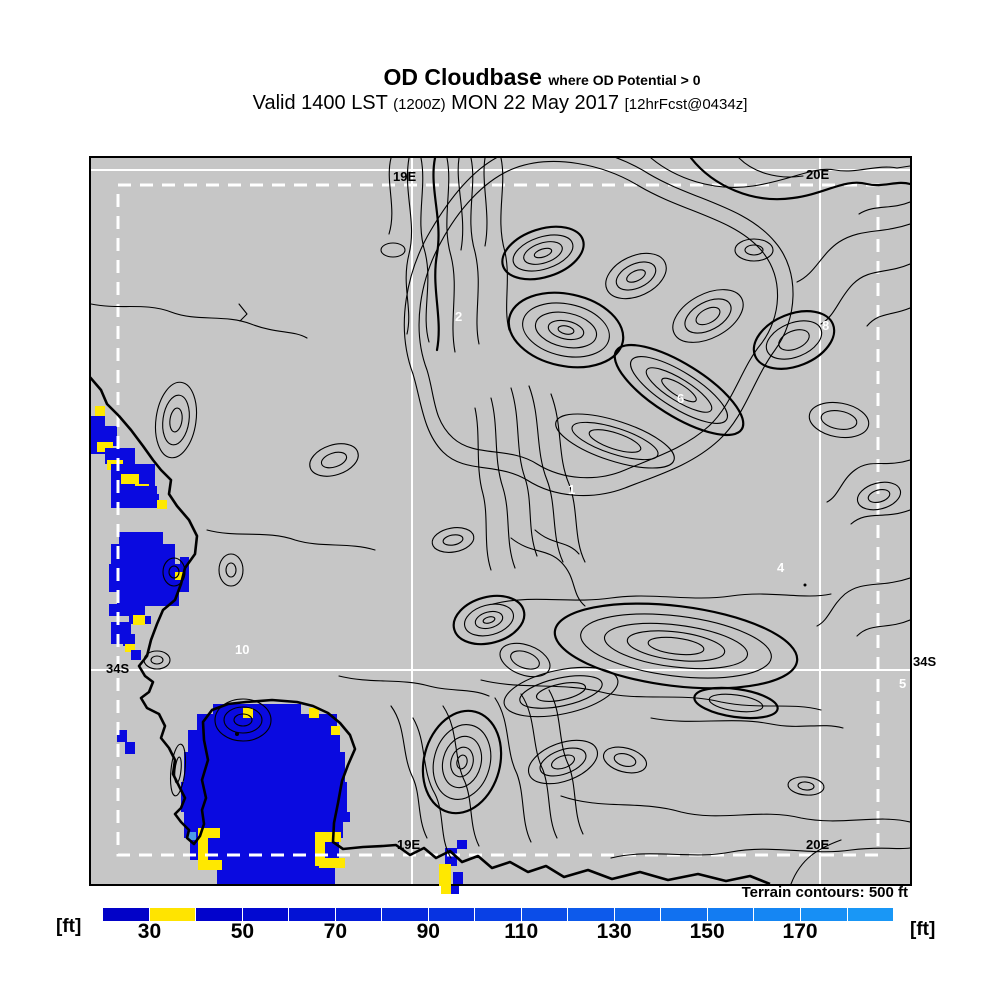 The image size is (1000, 1000). I want to click on grid-label-19e-top: 19E, so click(405, 176).